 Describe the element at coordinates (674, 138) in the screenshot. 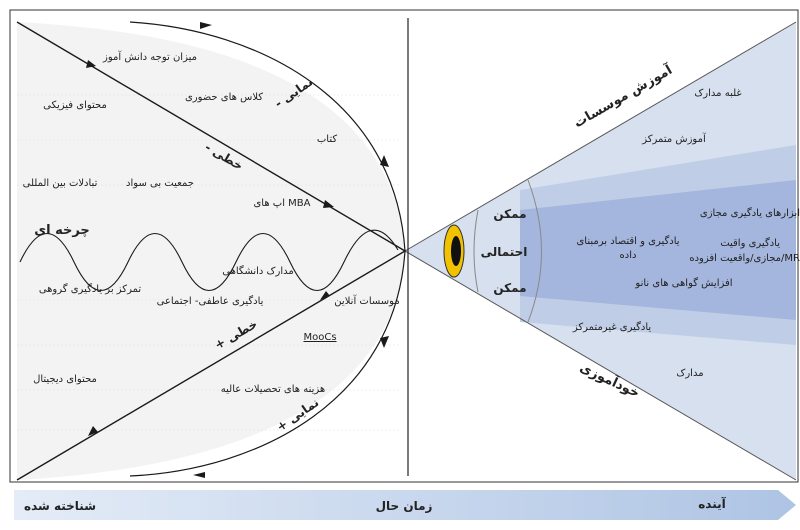

I see `future-centralized-education: آموزش متمرکز` at that location.